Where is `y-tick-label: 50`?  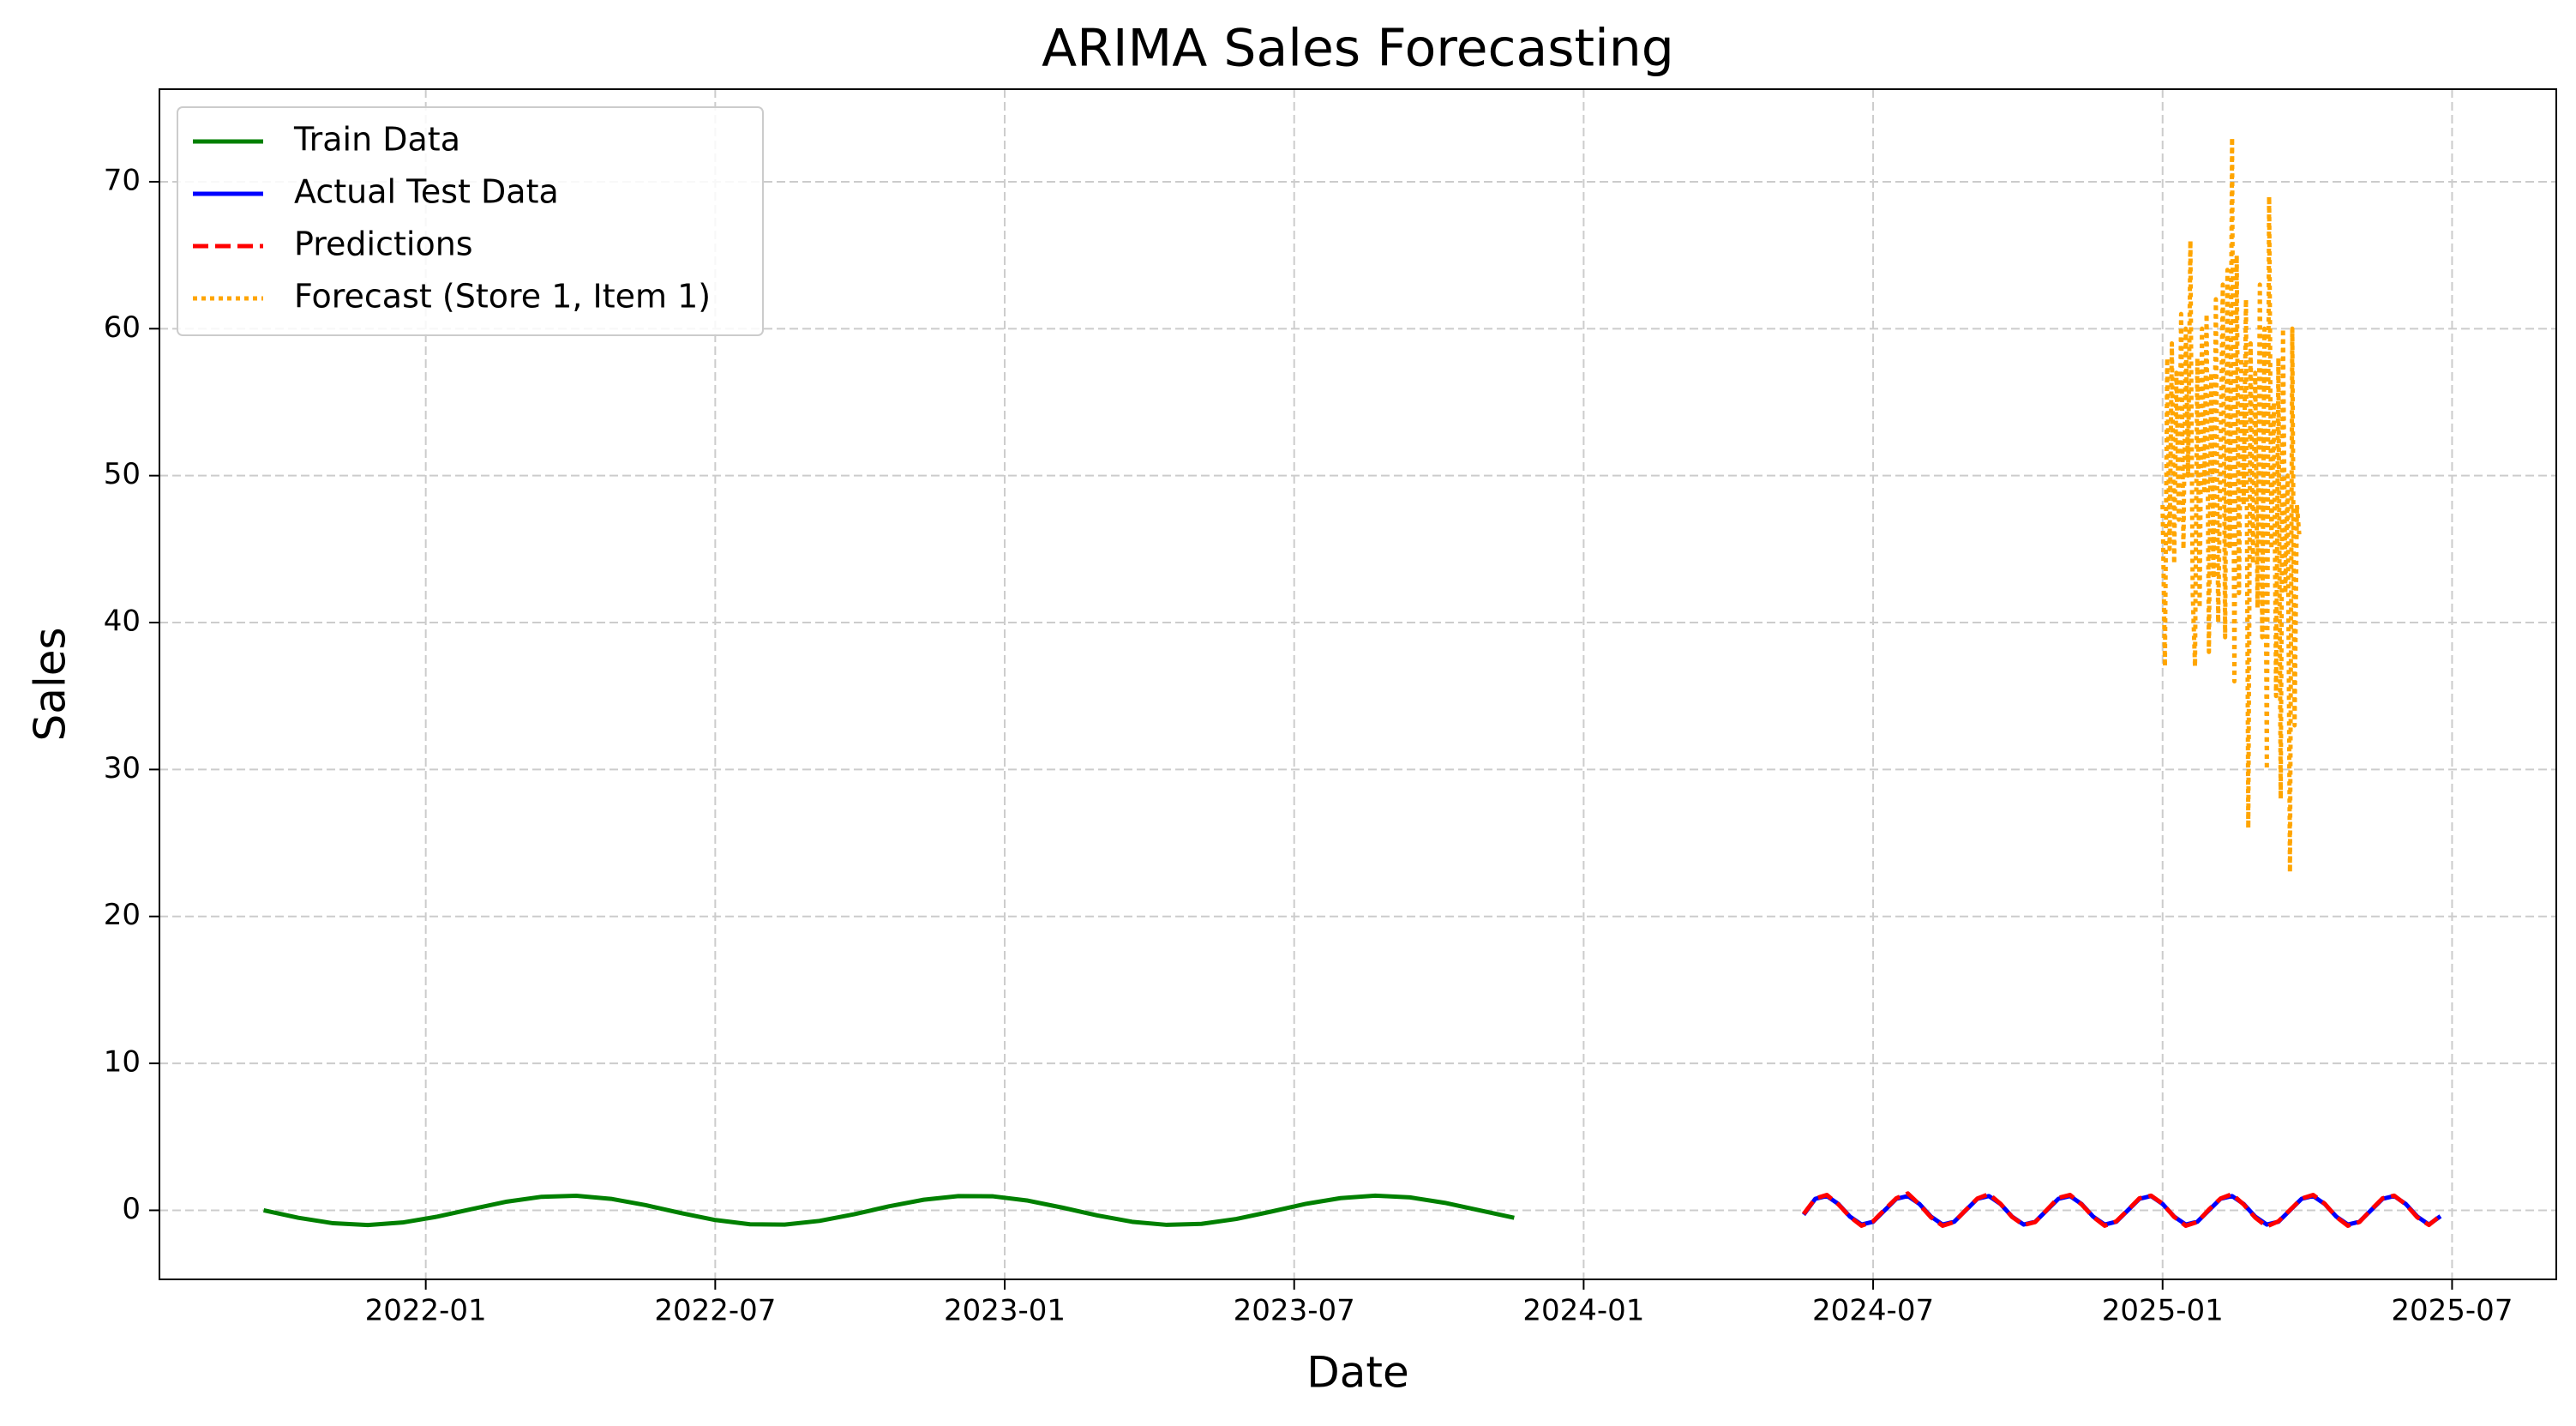 y-tick-label: 50 is located at coordinates (122, 474).